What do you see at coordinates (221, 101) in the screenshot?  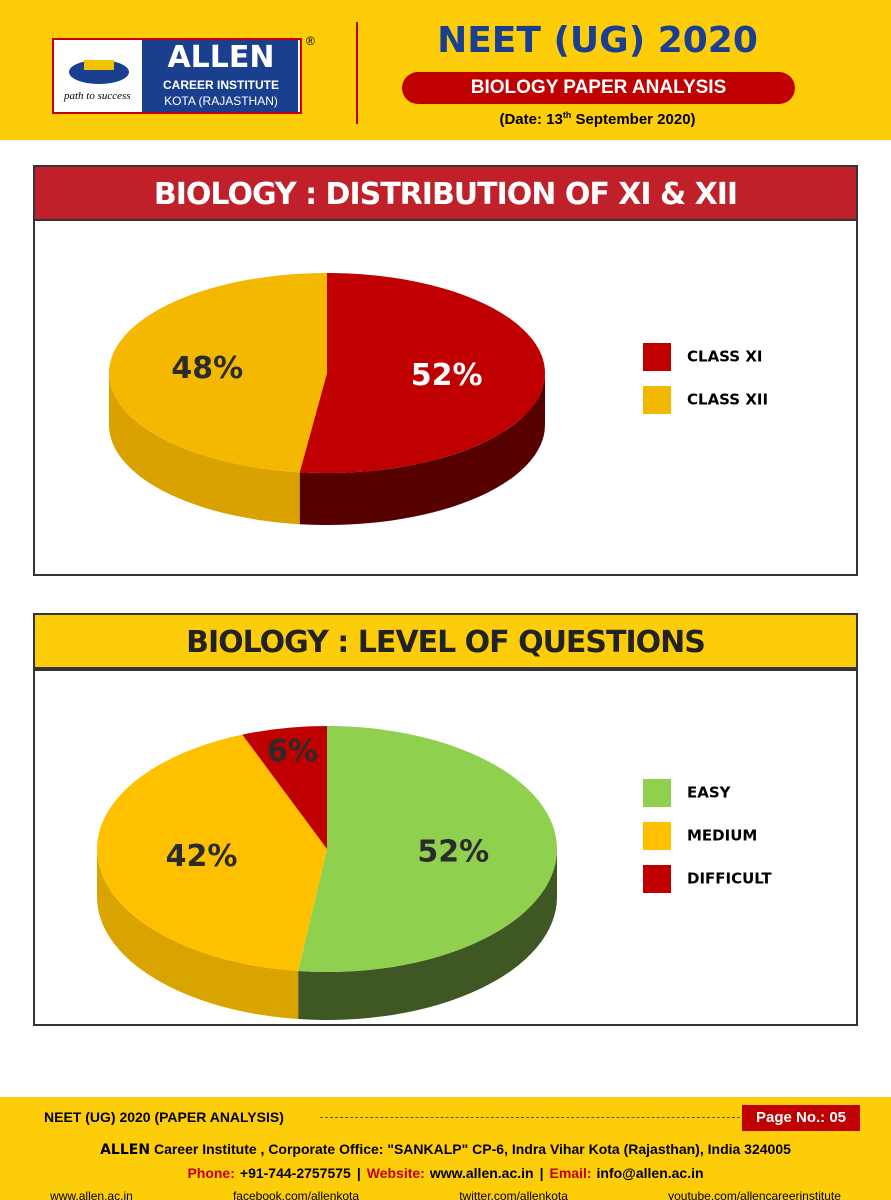 I see `location: KOTA (RAJASTHAN)` at bounding box center [221, 101].